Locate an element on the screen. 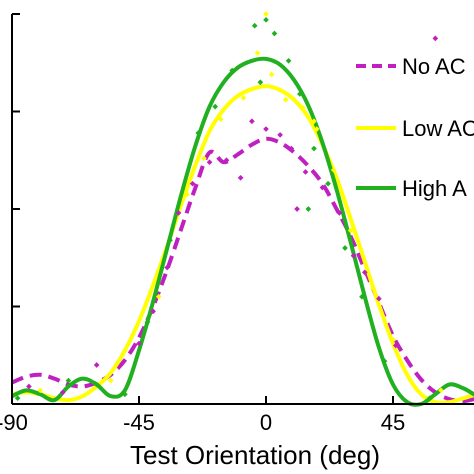 This screenshot has width=474, height=474. legend-label-no-ac: No AC is located at coordinates (434, 66).